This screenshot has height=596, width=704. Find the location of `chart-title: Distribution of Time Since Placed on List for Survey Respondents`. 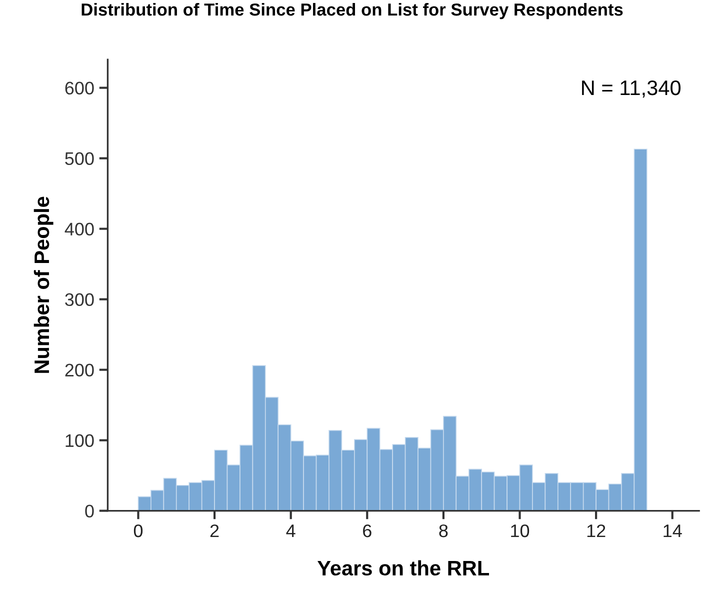

chart-title: Distribution of Time Since Placed on List for Survey Respondents is located at coordinates (352, 11).